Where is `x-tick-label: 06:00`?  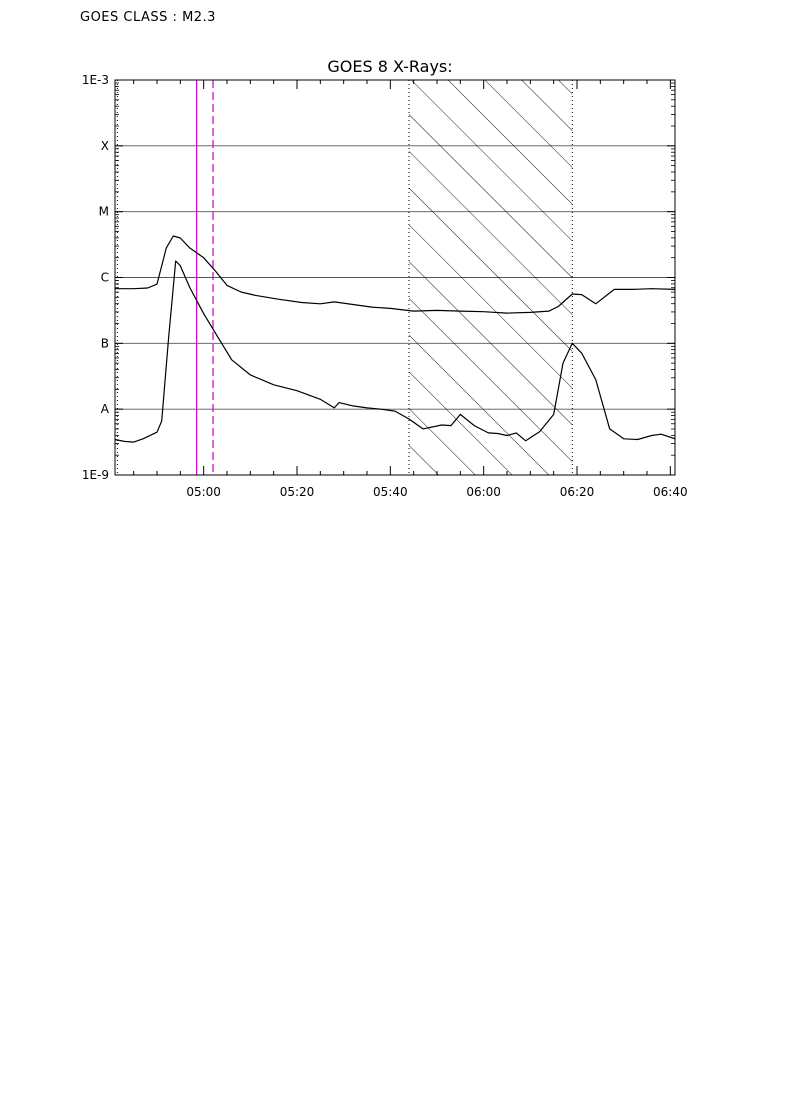 x-tick-label: 06:00 is located at coordinates (483, 492).